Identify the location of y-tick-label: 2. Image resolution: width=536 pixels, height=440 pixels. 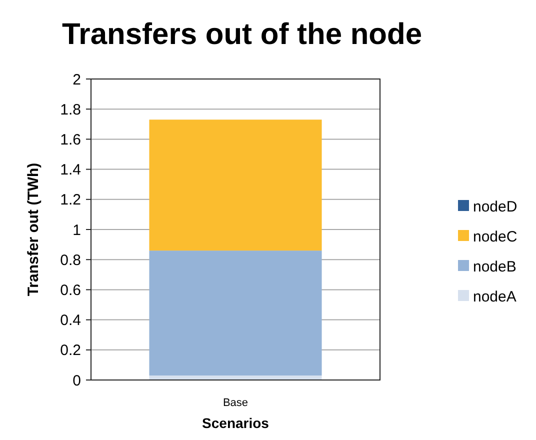
(76, 79).